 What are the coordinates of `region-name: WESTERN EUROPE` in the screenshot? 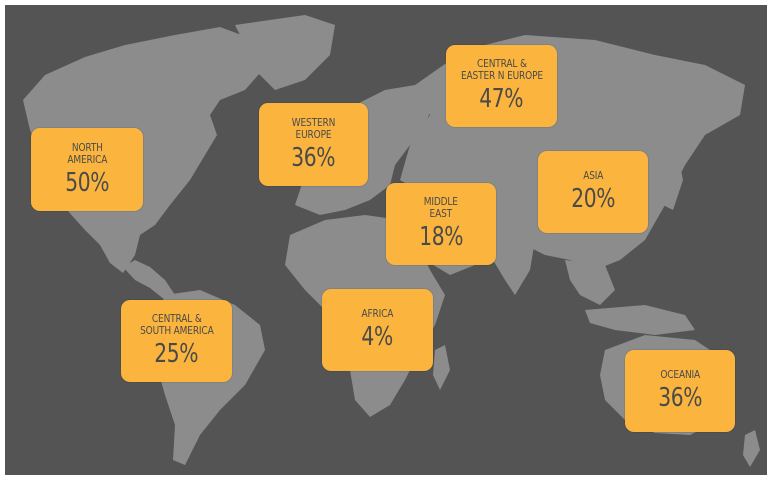 It's located at (313, 128).